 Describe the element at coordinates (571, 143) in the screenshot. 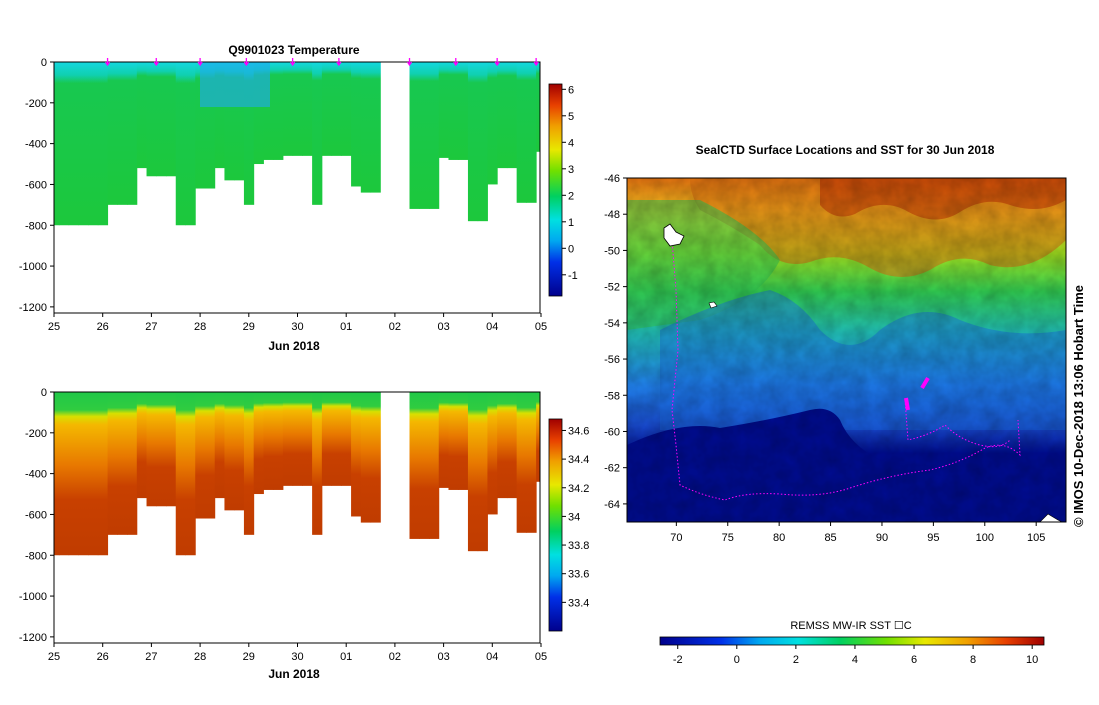

I see `colorbar-tick-label: 4` at that location.